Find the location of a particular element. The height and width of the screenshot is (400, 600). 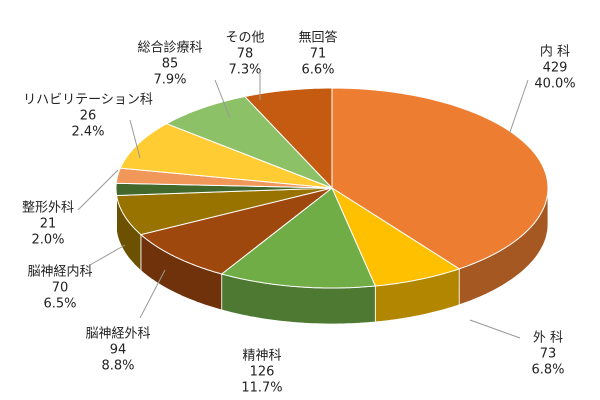

label-percent: 7.9% is located at coordinates (169, 80).